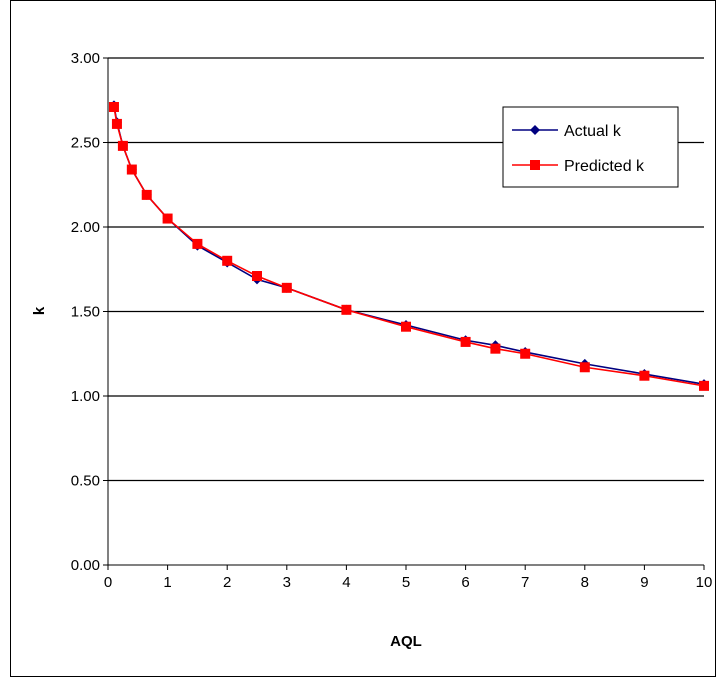 This screenshot has width=728, height=680. What do you see at coordinates (406, 582) in the screenshot?
I see `x-tick-label: 5` at bounding box center [406, 582].